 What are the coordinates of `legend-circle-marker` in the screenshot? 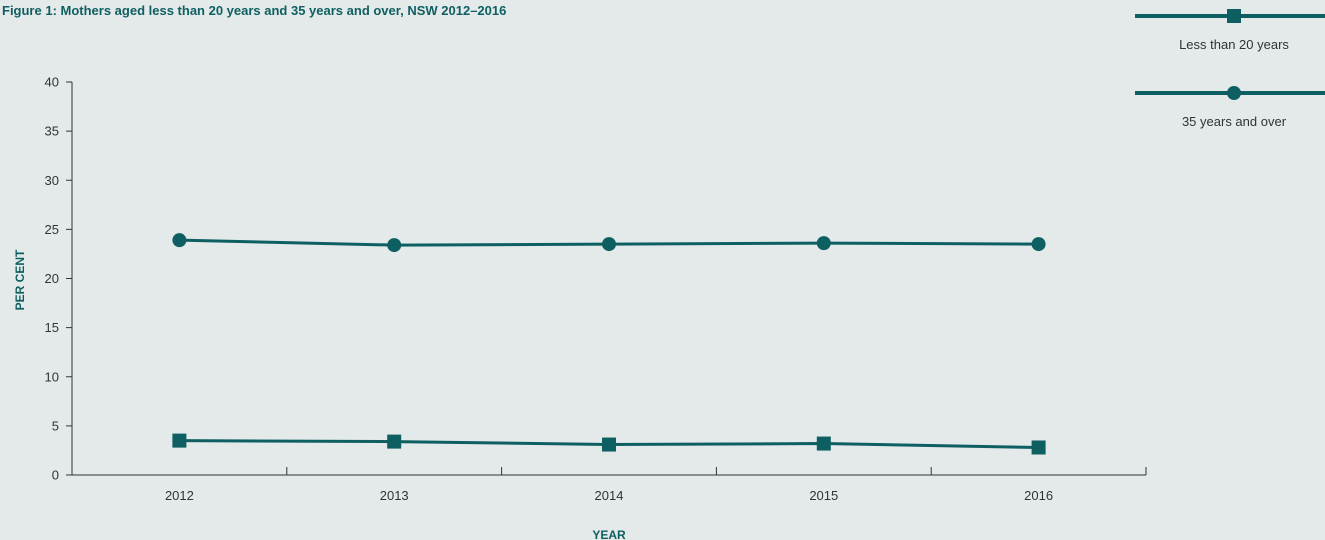 It's located at (1234, 93).